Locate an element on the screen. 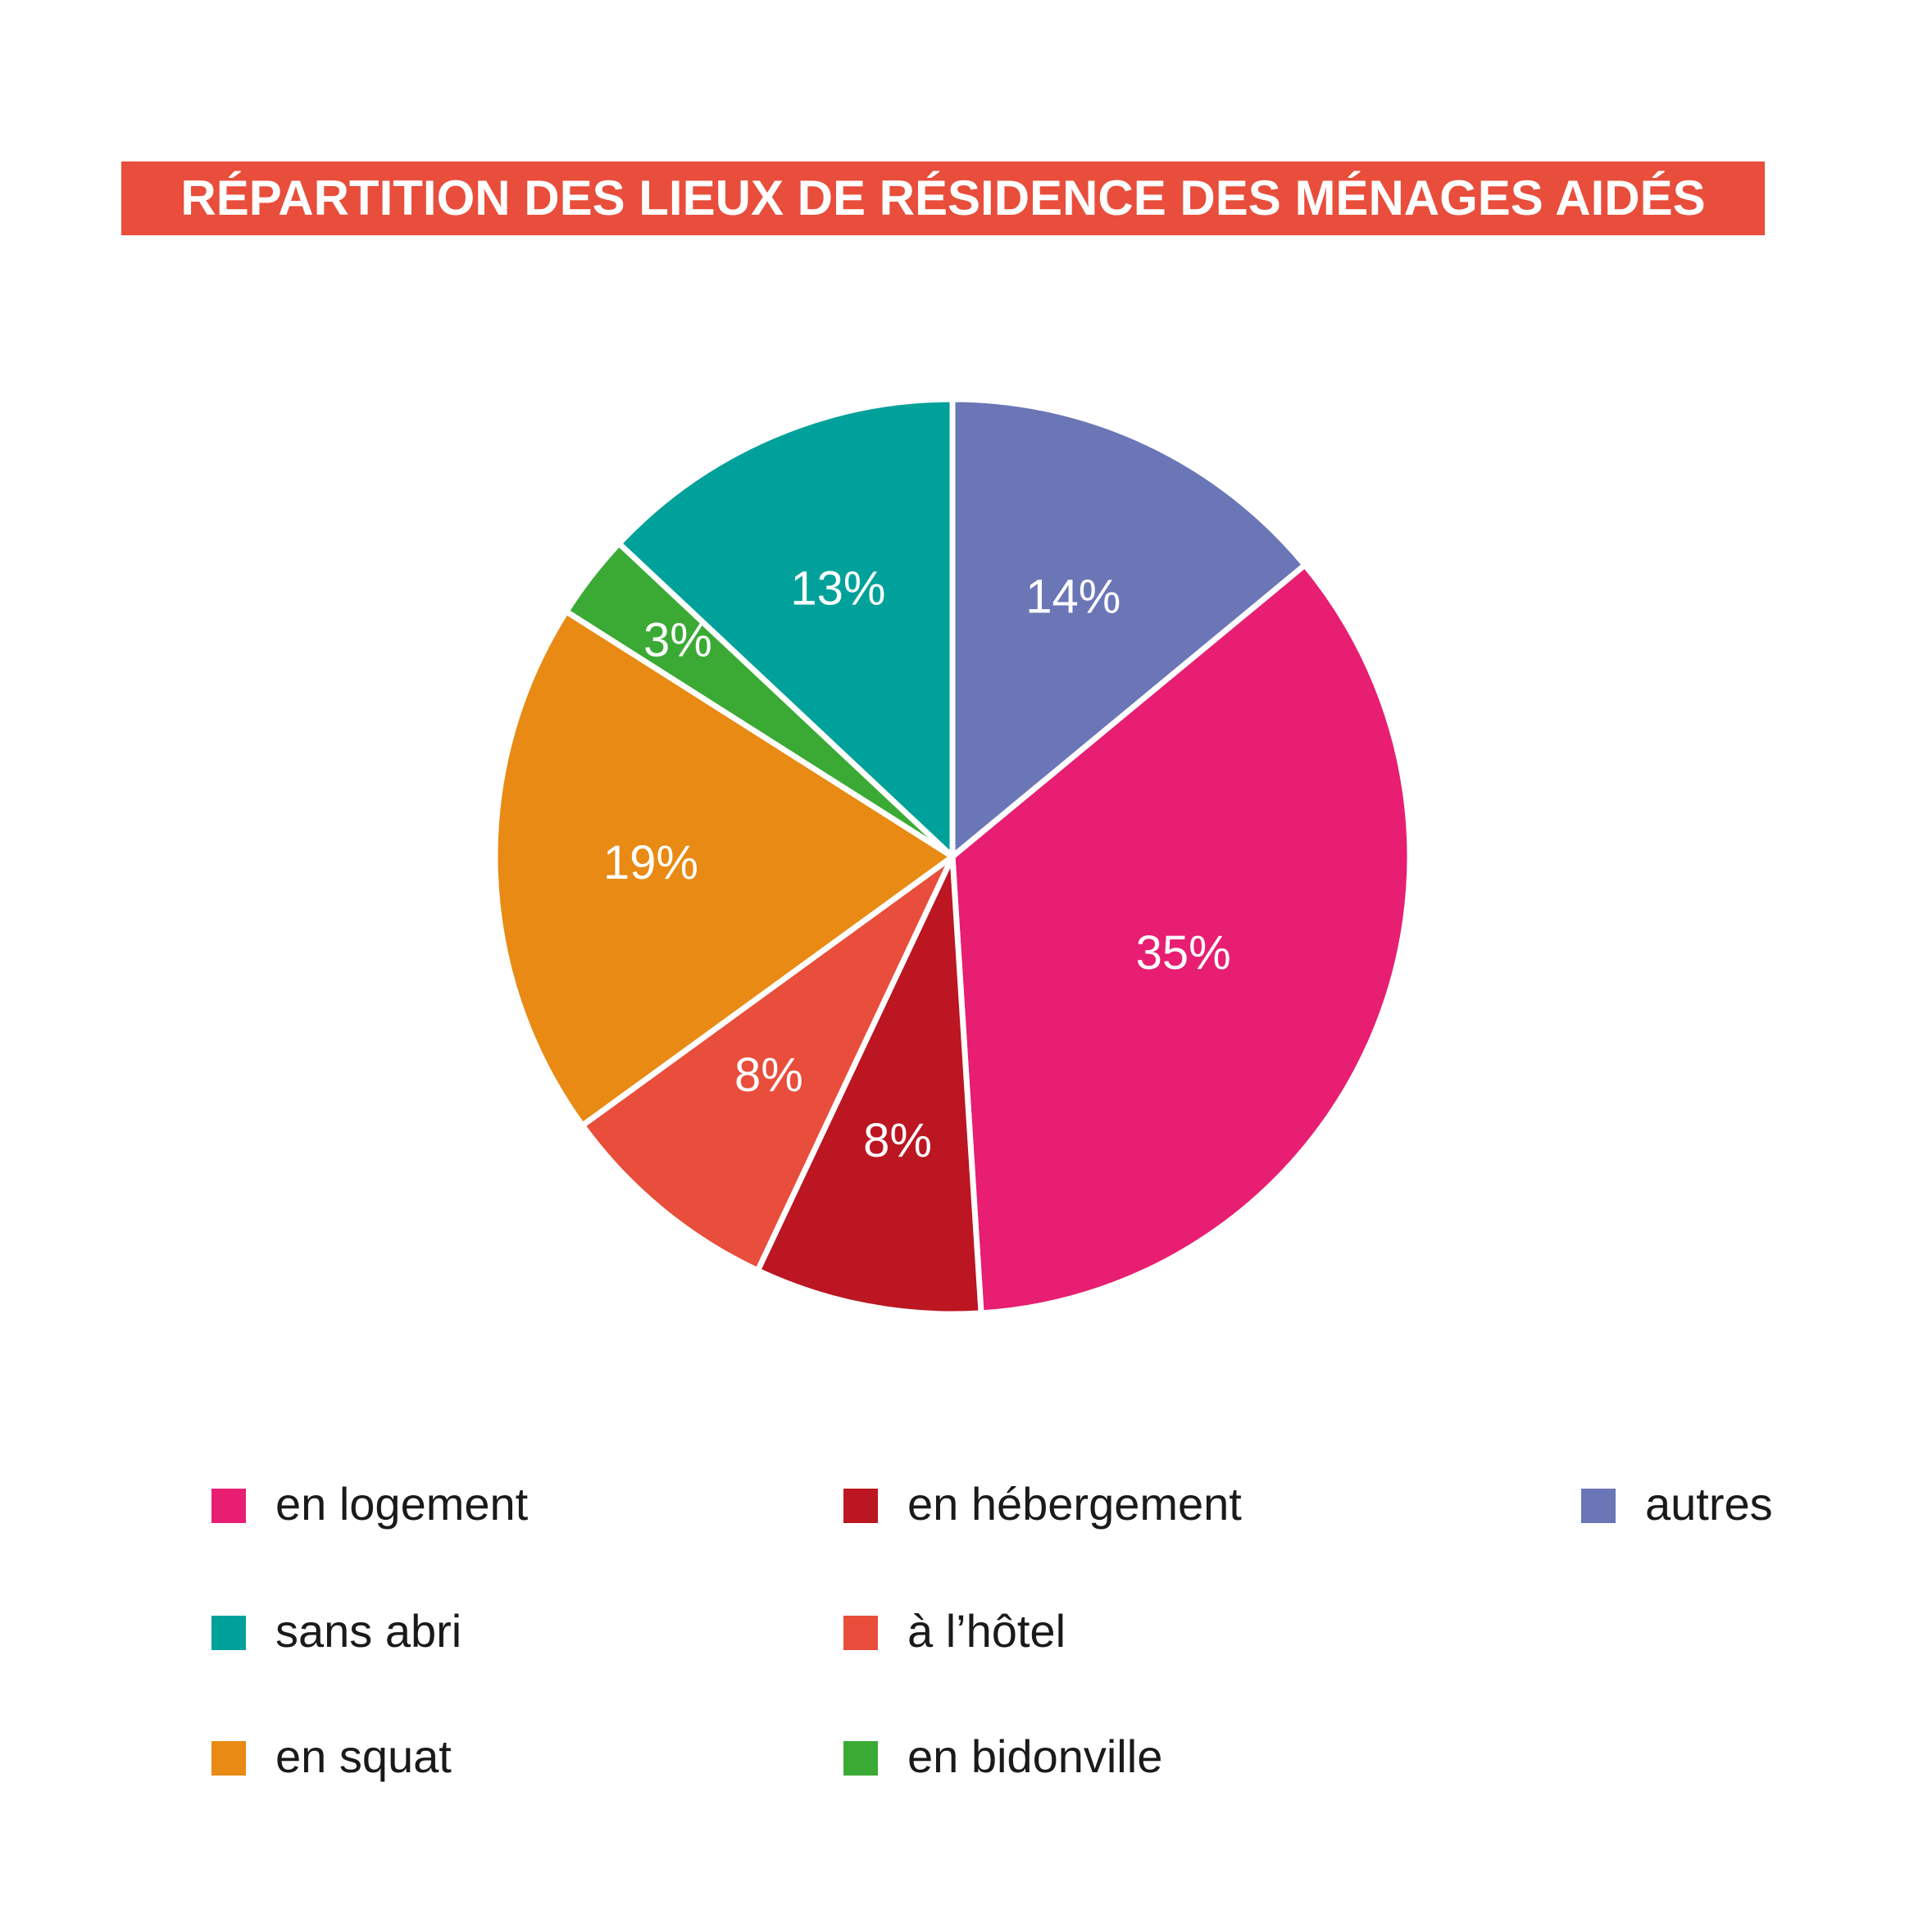 Image resolution: width=1932 pixels, height=1928 pixels. data-label-4: 8% is located at coordinates (768, 1075).